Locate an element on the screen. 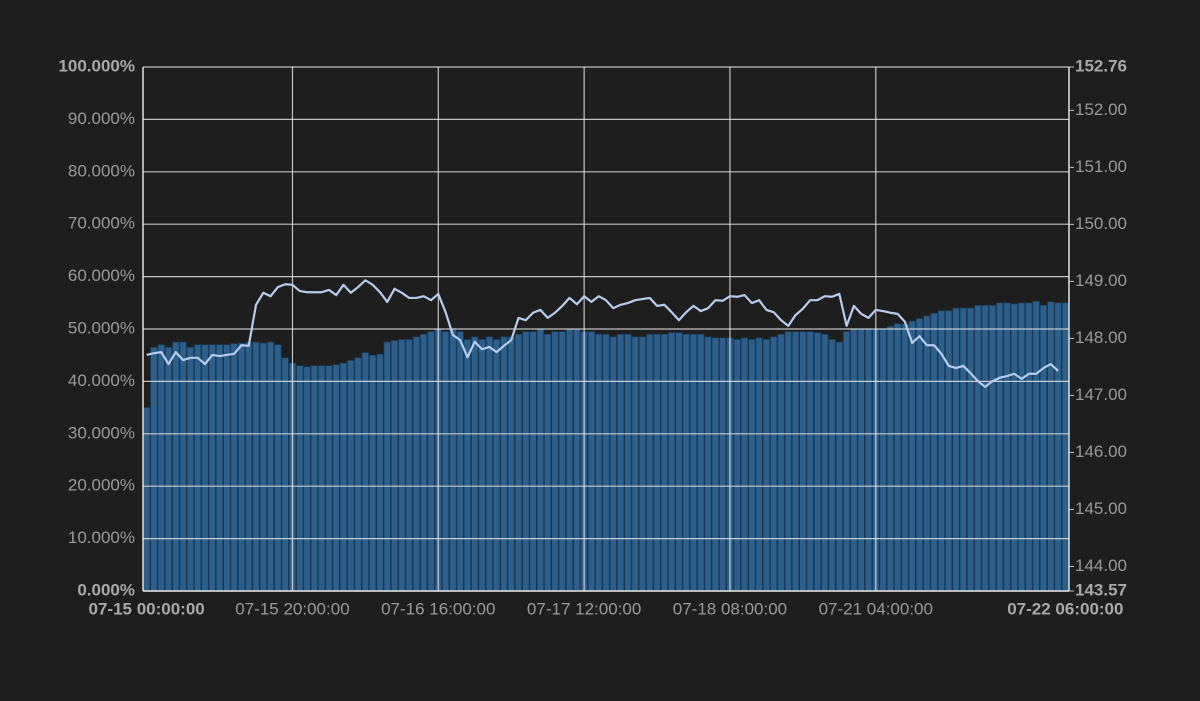  y-tick-label: 60.000% is located at coordinates (101, 275).